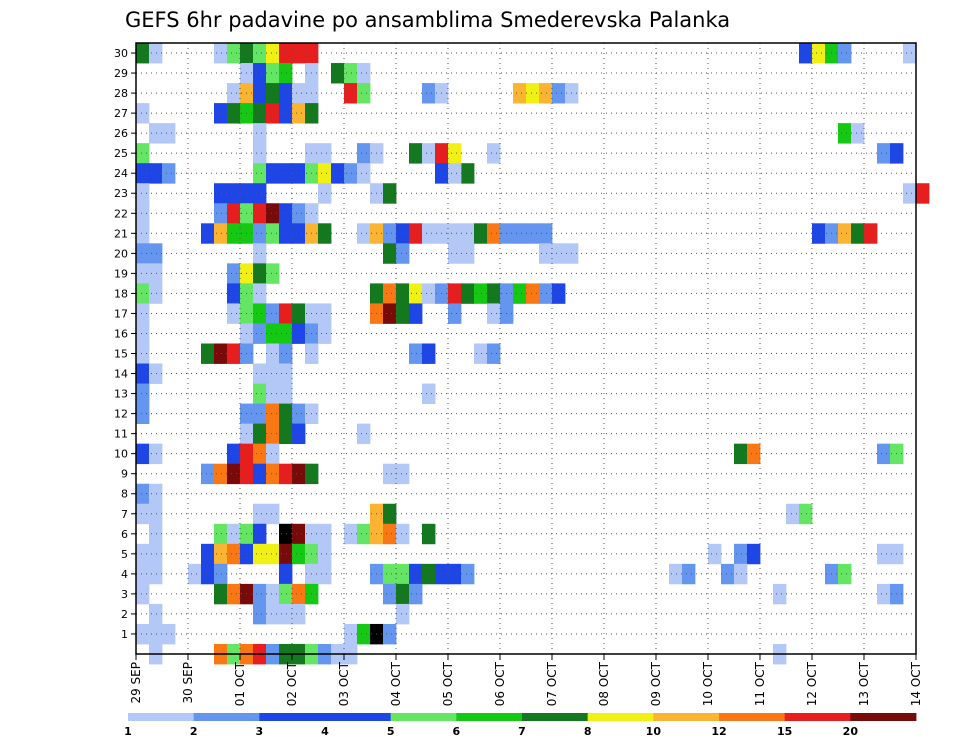 The height and width of the screenshot is (742, 960). What do you see at coordinates (654, 731) in the screenshot?
I see `legend-label: 10` at bounding box center [654, 731].